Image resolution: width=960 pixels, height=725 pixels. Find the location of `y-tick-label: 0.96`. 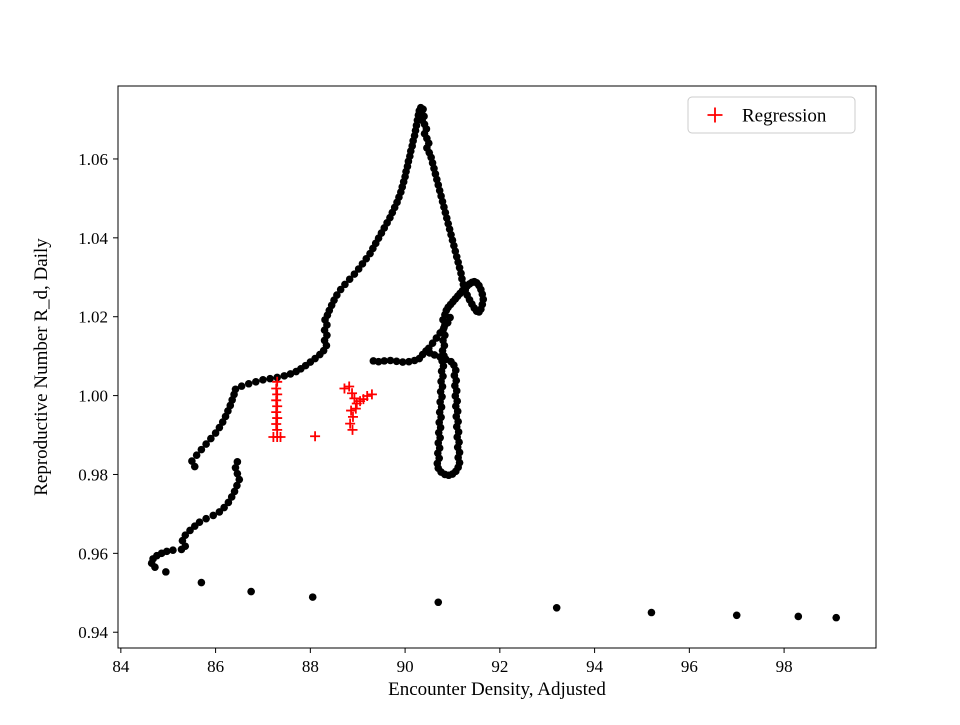

y-tick-label: 0.96 is located at coordinates (93, 553).